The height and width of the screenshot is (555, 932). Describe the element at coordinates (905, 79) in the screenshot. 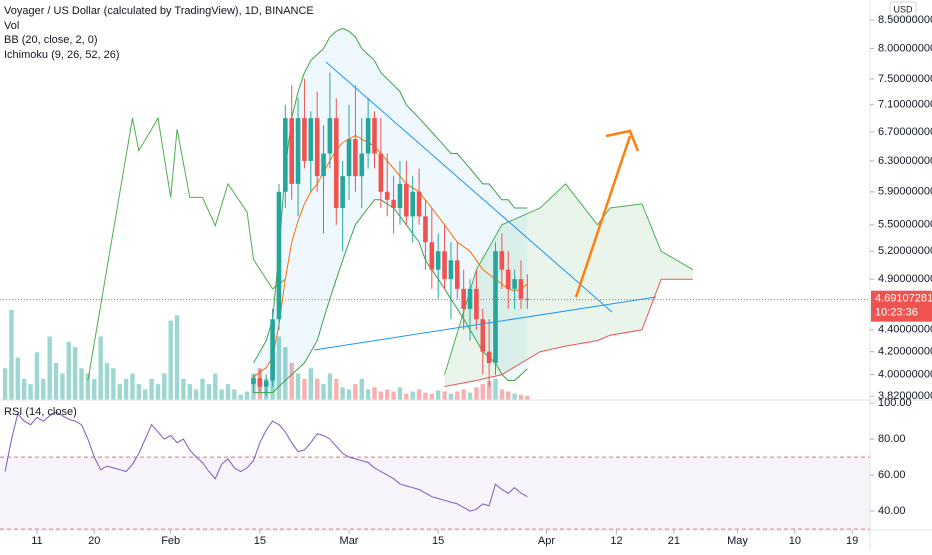

I see `y-tick-label: 7.50000000` at that location.